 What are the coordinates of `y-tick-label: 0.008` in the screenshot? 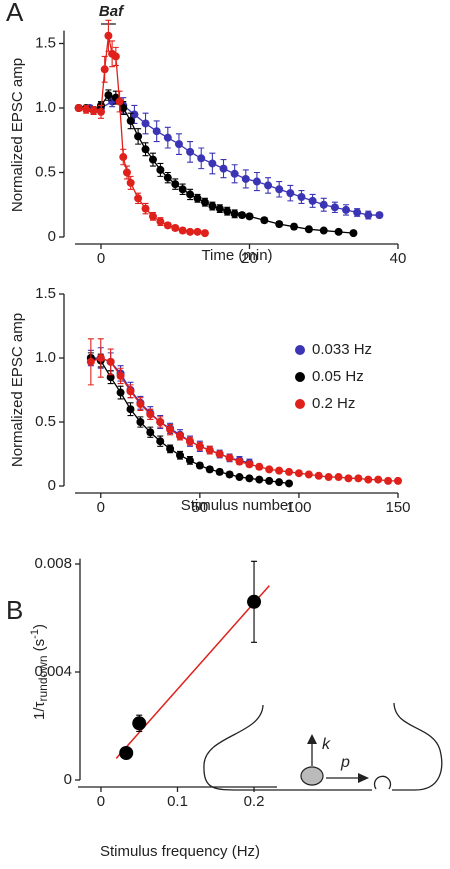 It's located at (53, 563).